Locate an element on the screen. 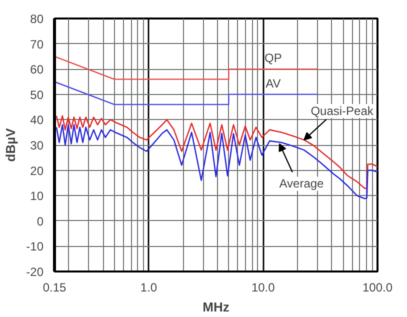 The image size is (407, 317). annotation: Average is located at coordinates (301, 183).